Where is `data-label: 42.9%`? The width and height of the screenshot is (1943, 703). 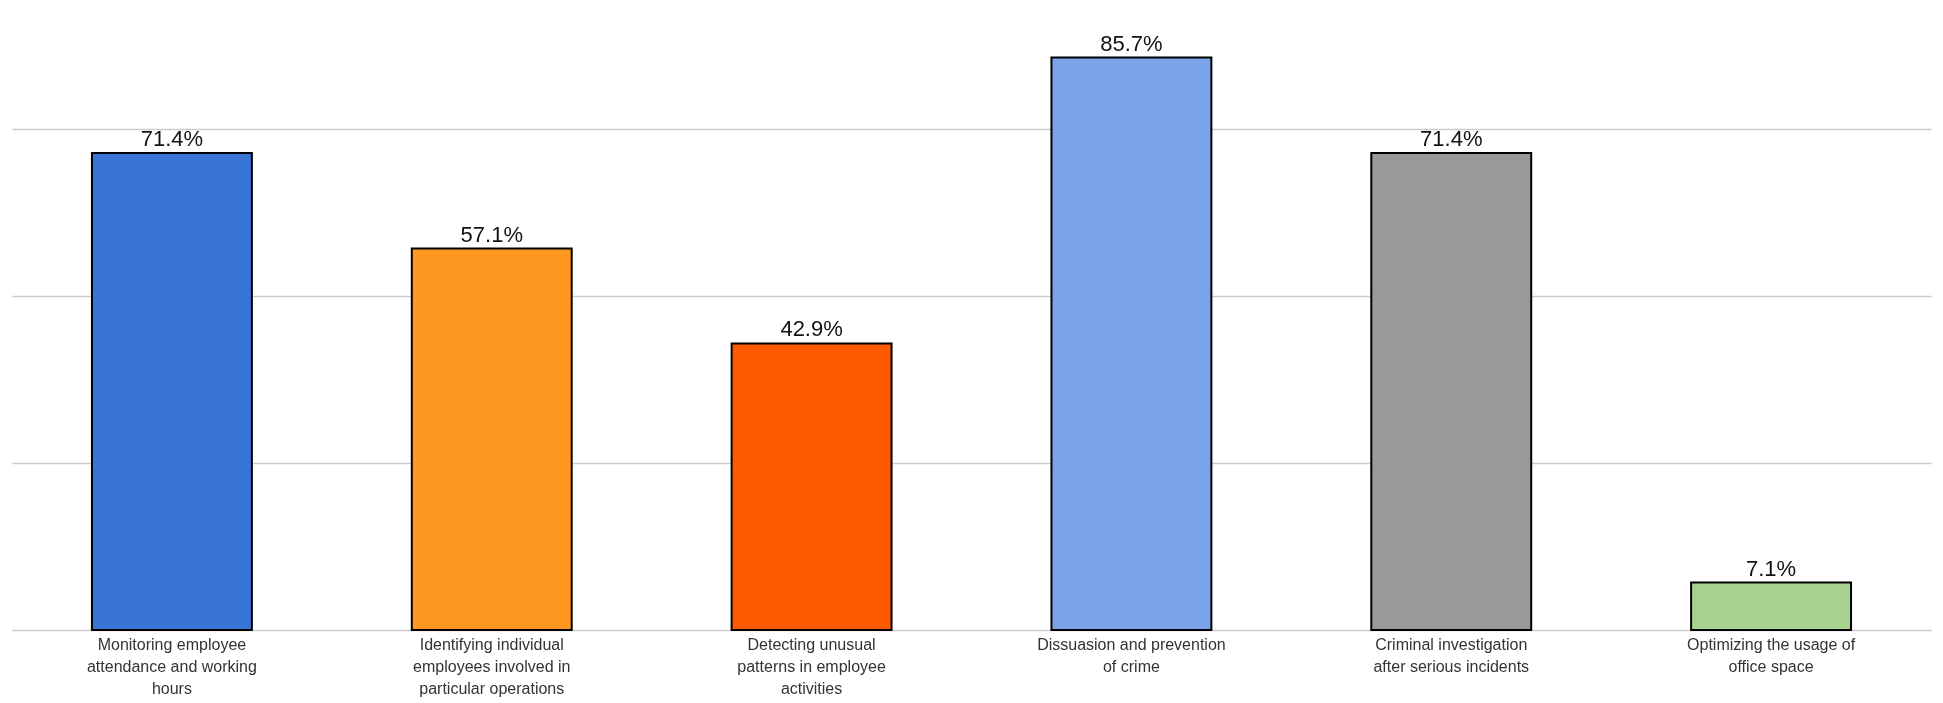 data-label: 42.9% is located at coordinates (811, 329).